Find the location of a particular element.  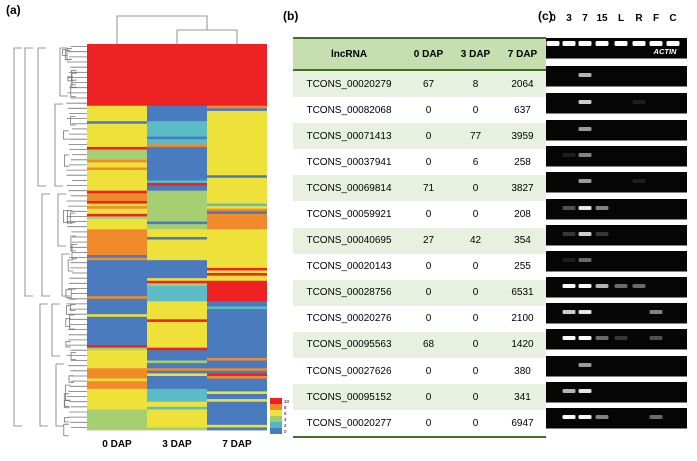

cell-0dap: 0 is located at coordinates (428, 397).